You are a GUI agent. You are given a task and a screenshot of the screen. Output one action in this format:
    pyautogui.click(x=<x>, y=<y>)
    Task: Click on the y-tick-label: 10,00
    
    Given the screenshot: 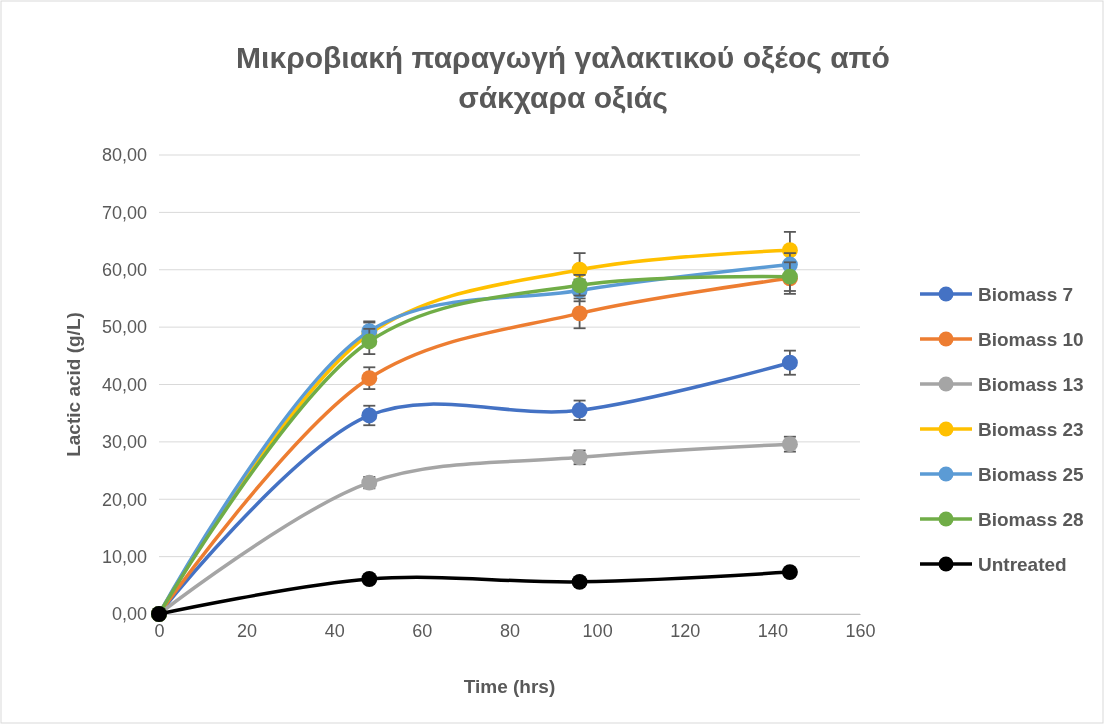 What is the action you would take?
    pyautogui.click(x=124, y=556)
    